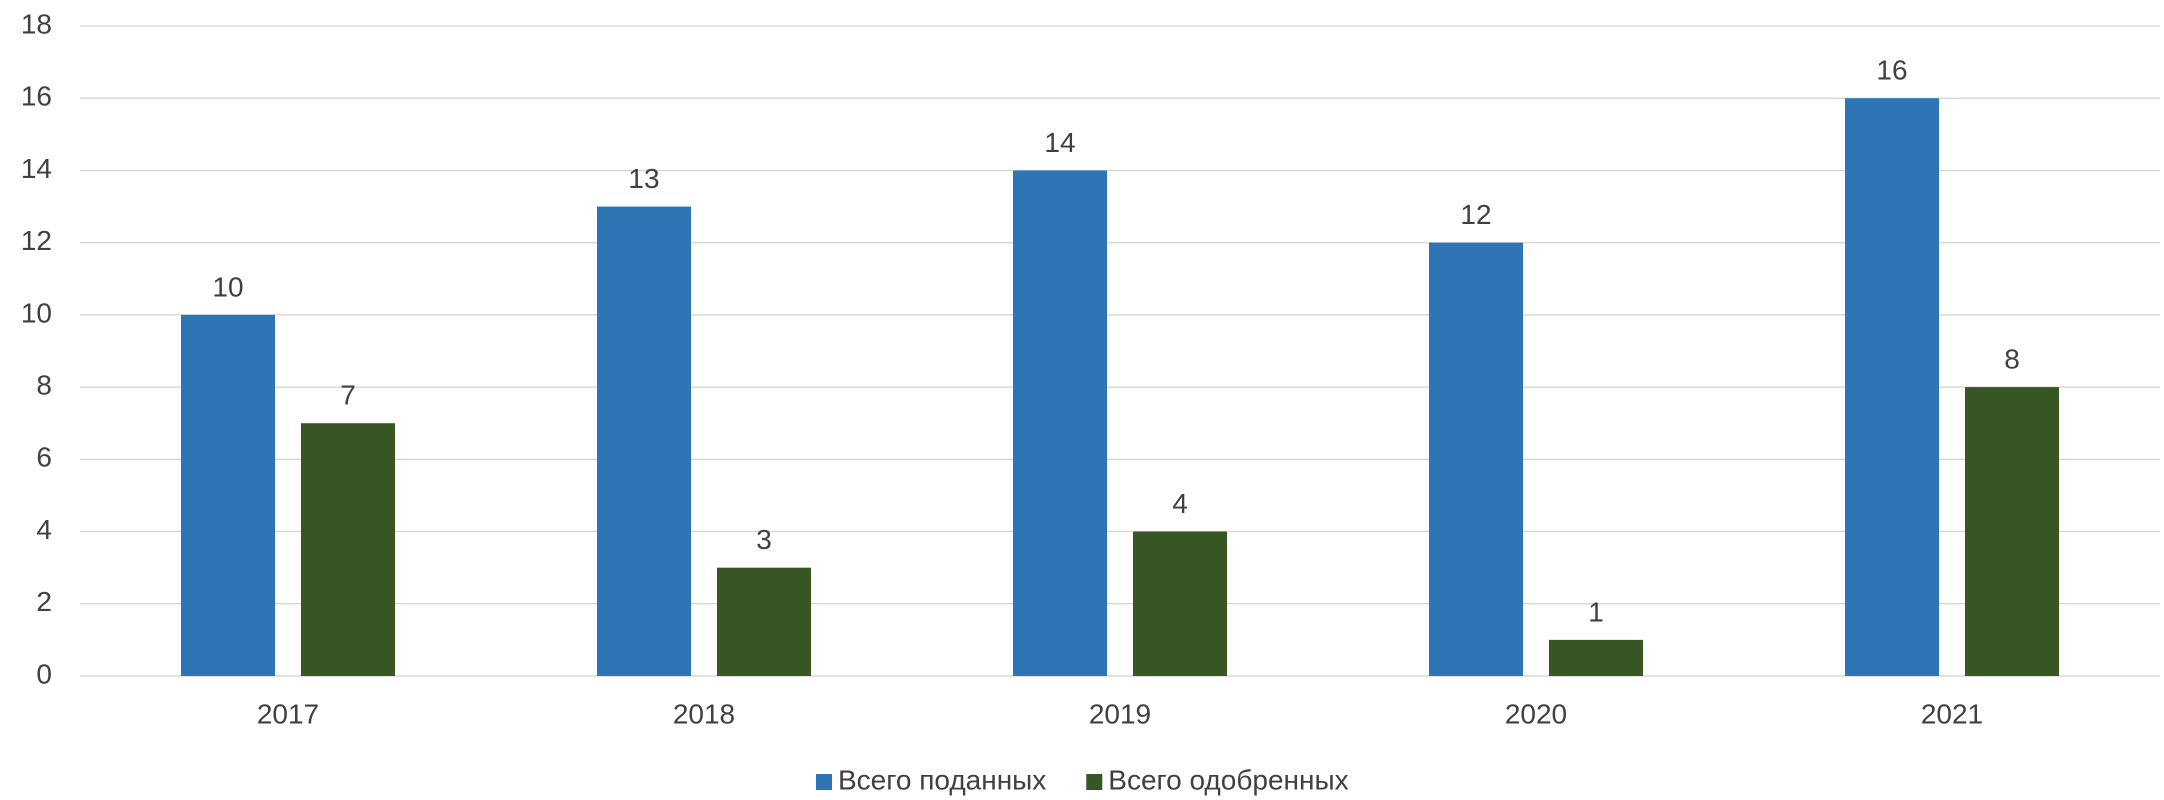 Image resolution: width=2164 pixels, height=800 pixels. Describe the element at coordinates (1120, 713) in the screenshot. I see `x-tick-label: 2019` at that location.